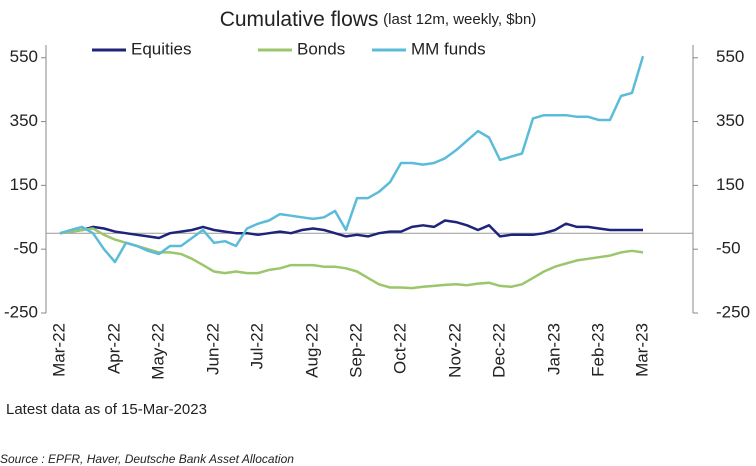 The width and height of the screenshot is (756, 466). What do you see at coordinates (24, 56) in the screenshot?
I see `y-tick-label: 550` at bounding box center [24, 56].